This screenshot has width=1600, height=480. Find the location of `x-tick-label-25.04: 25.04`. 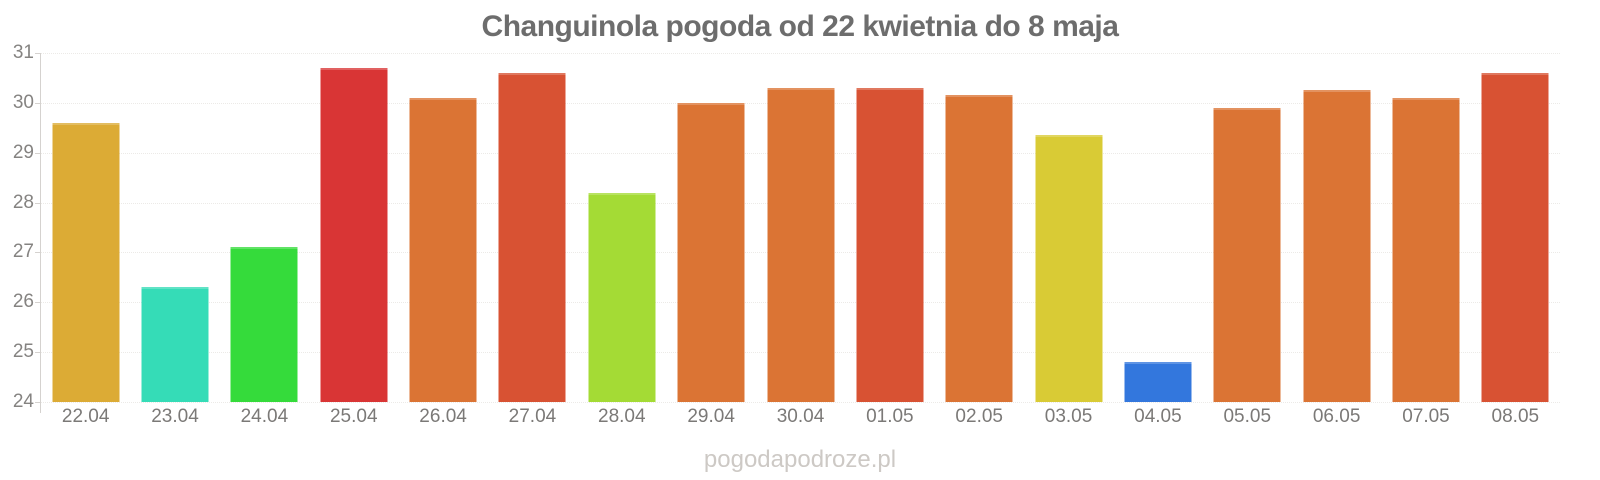

x-tick-label-25.04: 25.04 is located at coordinates (353, 416).